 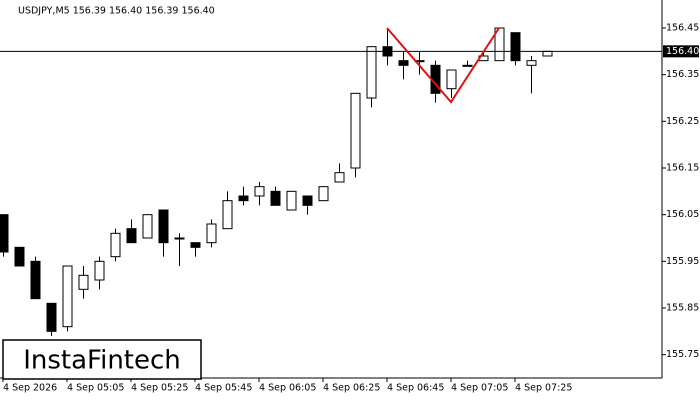 What do you see at coordinates (223, 388) in the screenshot?
I see `x-tick-label: 4 Sep 05:45` at bounding box center [223, 388].